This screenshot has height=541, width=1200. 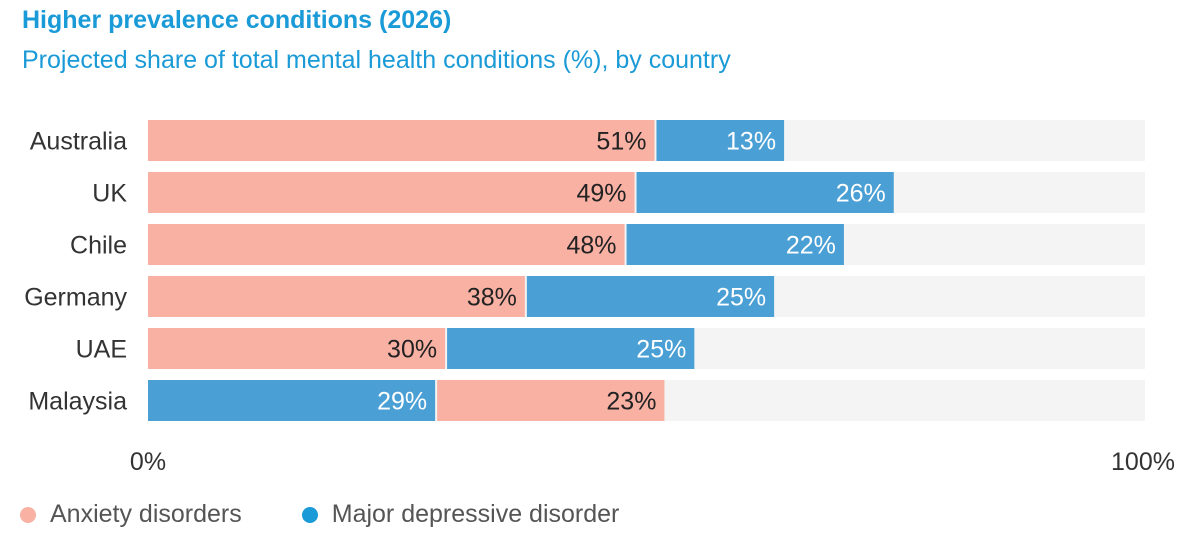 I want to click on data-label-depression-uk: 26%, so click(x=861, y=194).